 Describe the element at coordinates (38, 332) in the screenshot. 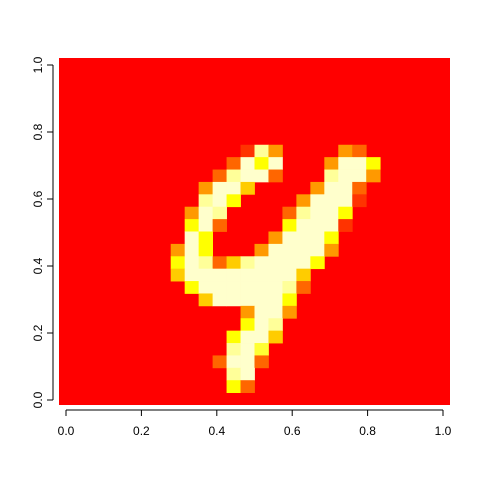

I see `y-tick-label: 0.2` at that location.